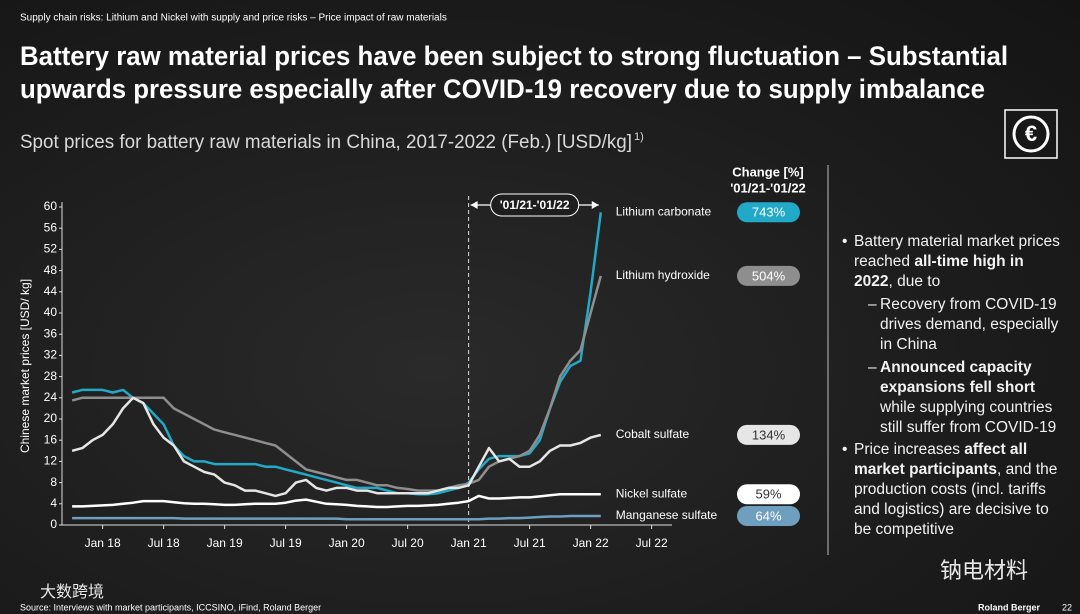 The width and height of the screenshot is (1080, 614). I want to click on change-header: Change [%], so click(768, 171).